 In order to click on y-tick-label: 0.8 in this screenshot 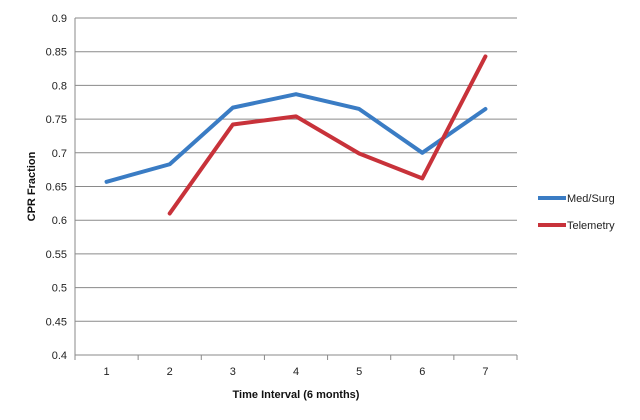, I will do `click(59, 86)`.